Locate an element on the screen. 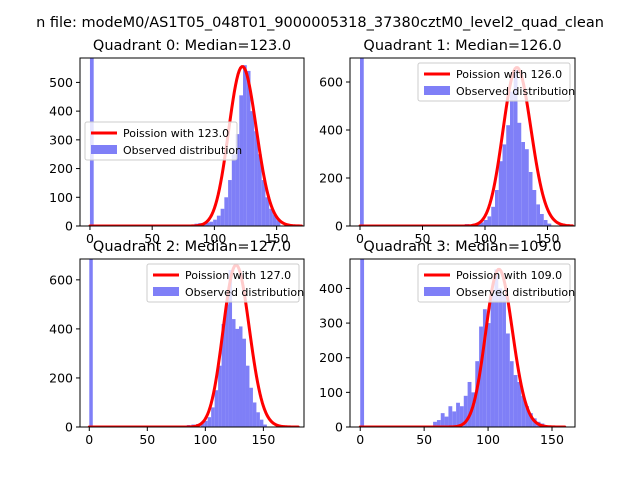 This screenshot has height=480, width=640. quadrant-0-ytick-label: 100 is located at coordinates (61, 197).